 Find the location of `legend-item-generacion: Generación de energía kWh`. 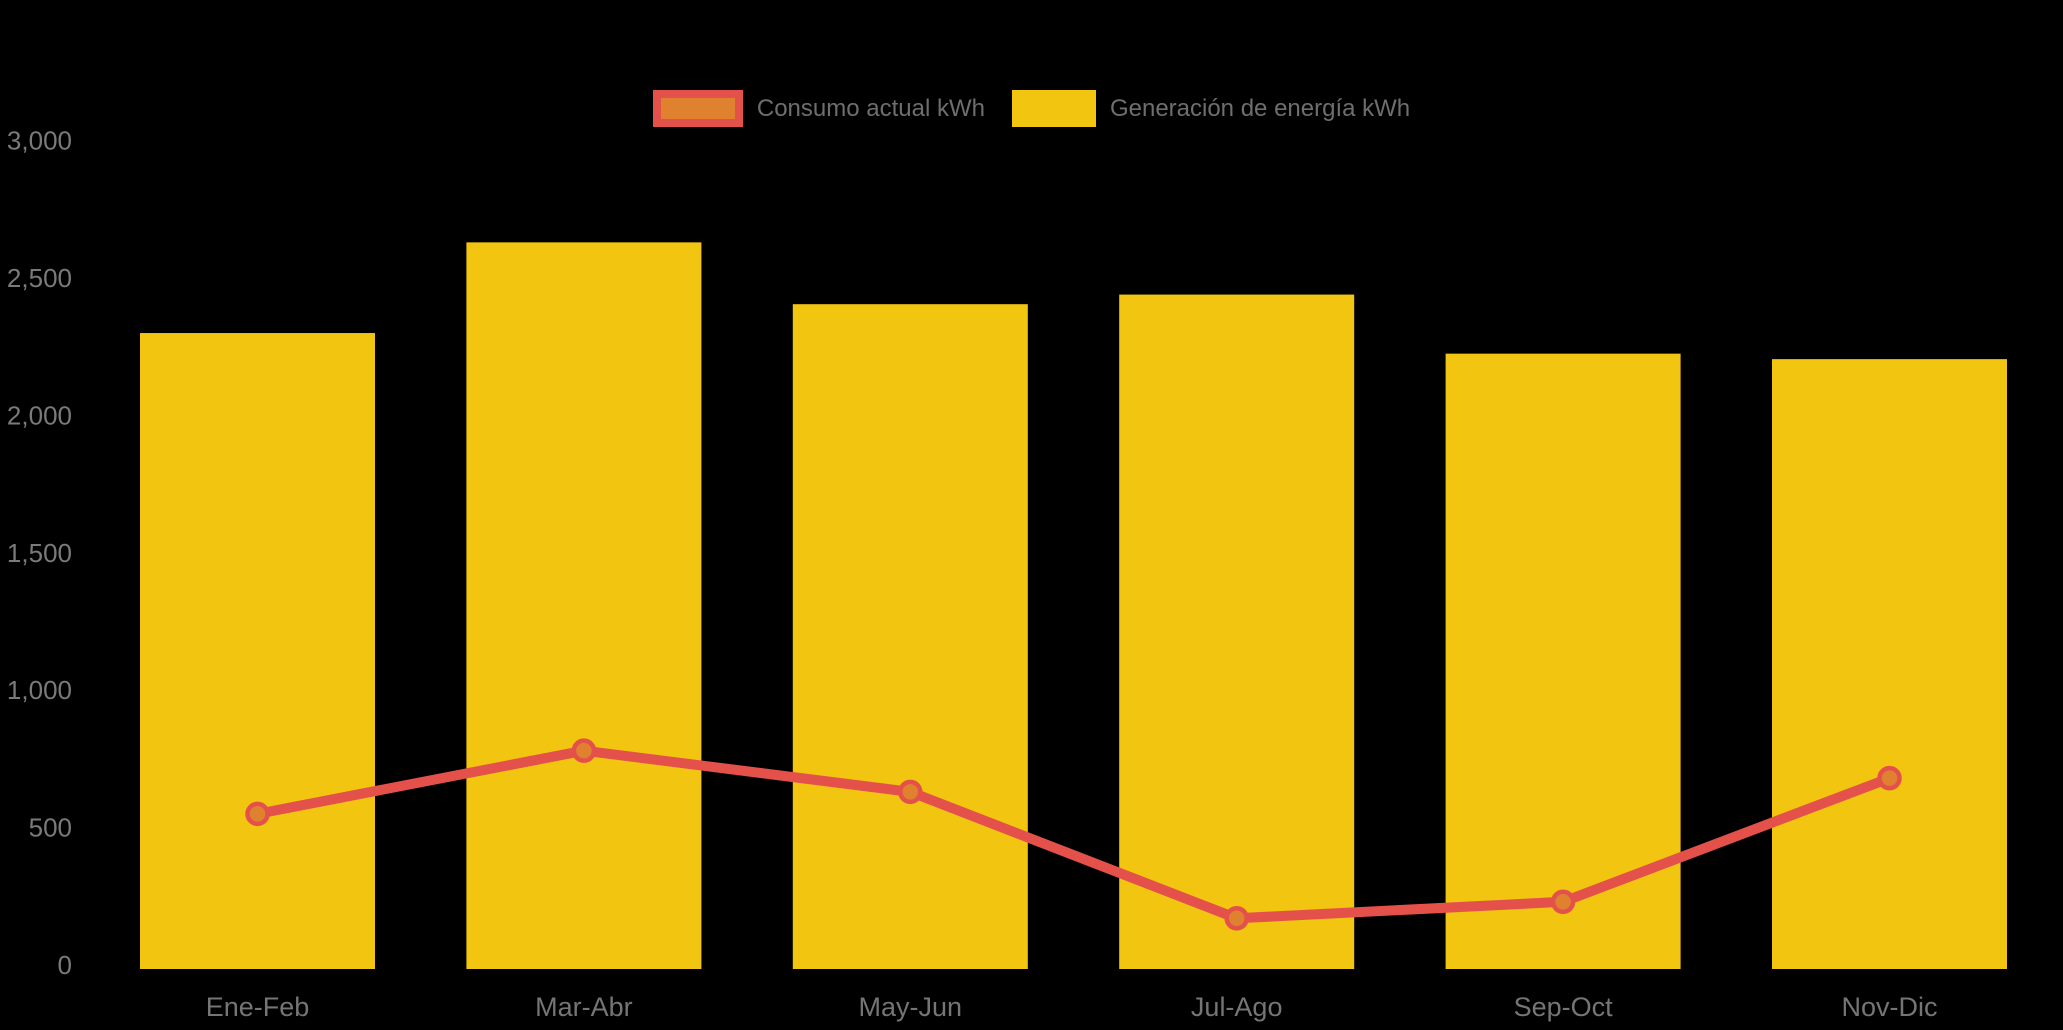

legend-item-generacion: Generación de energía kWh is located at coordinates (1211, 108).